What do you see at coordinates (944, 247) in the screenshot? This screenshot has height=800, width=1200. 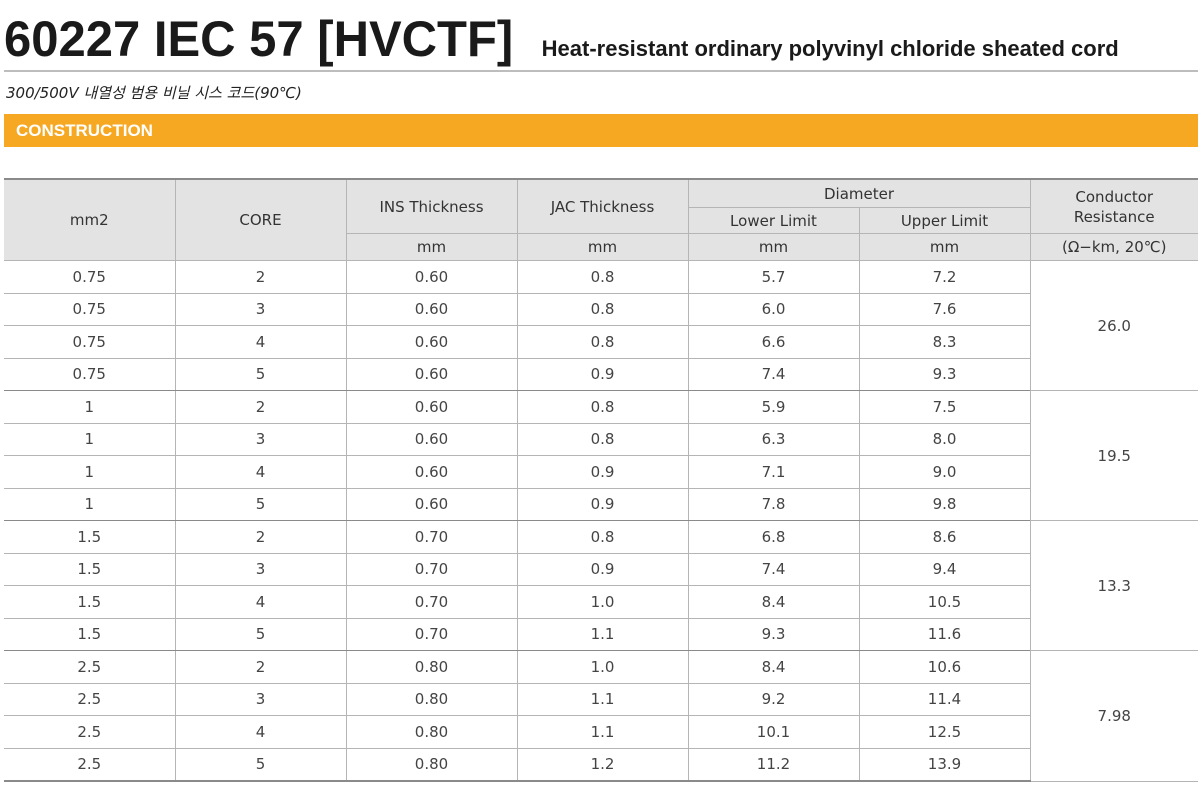 I see `unit-upper-limit: mm` at bounding box center [944, 247].